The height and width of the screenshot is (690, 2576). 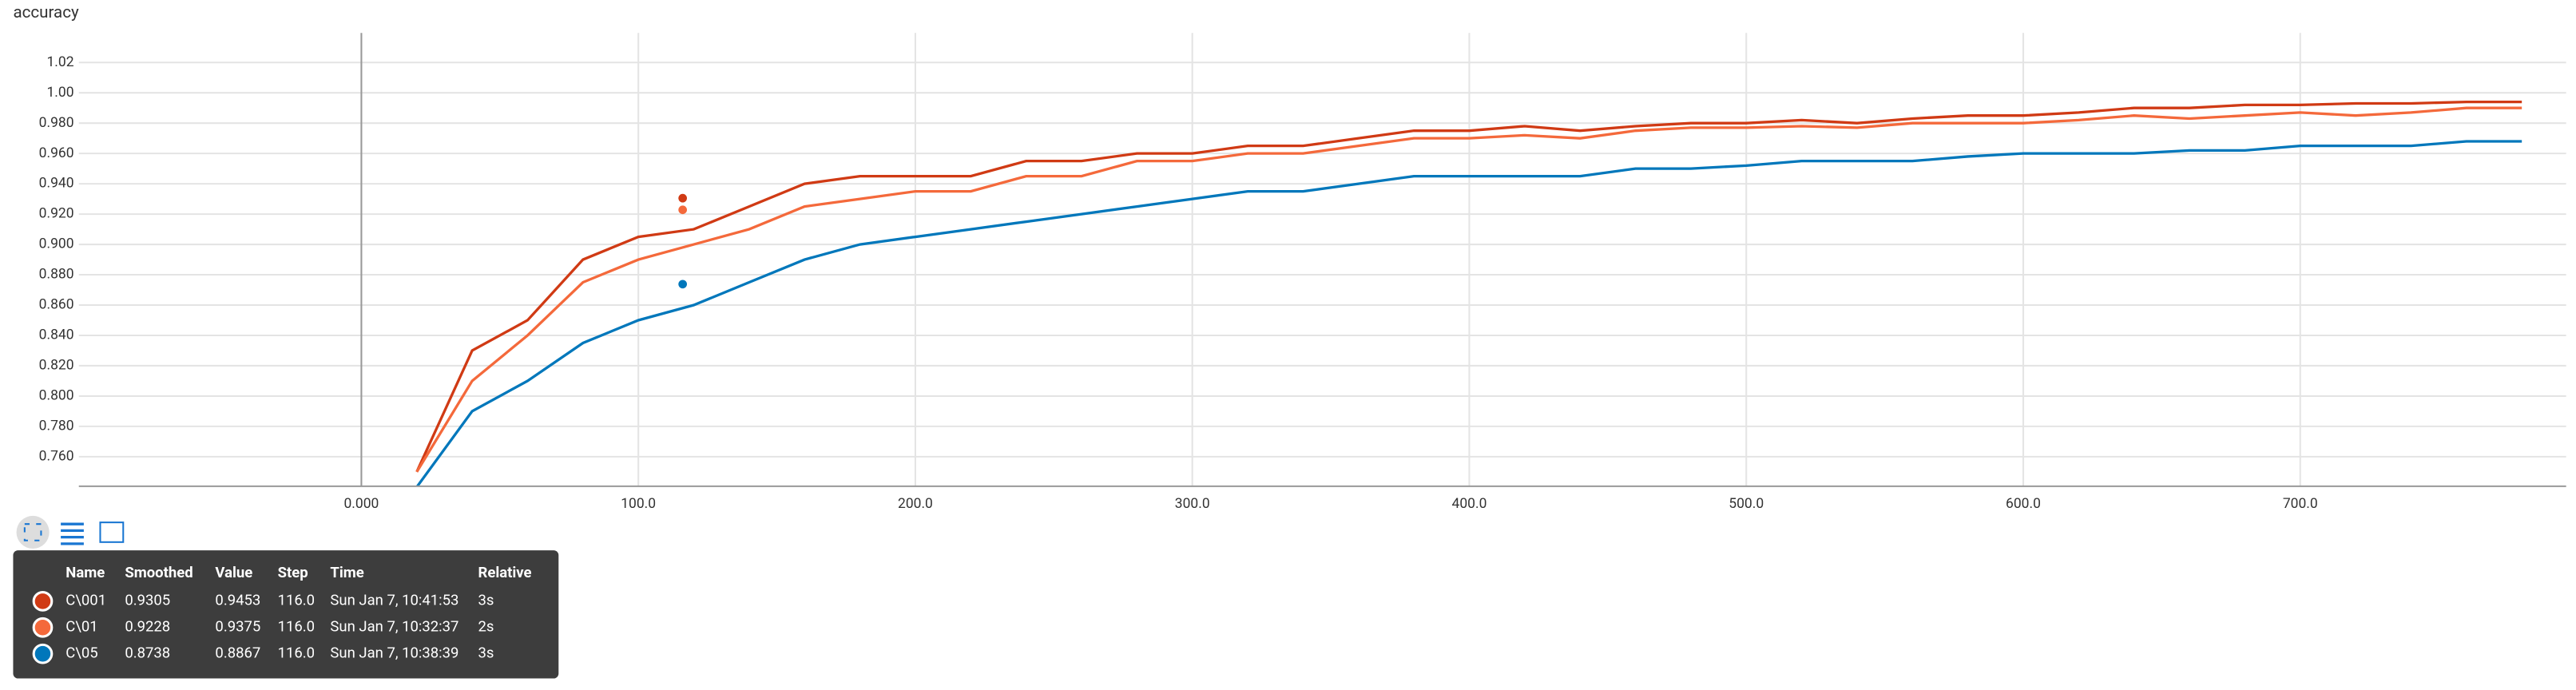 I want to click on row-value: 0.8867, so click(x=237, y=653).